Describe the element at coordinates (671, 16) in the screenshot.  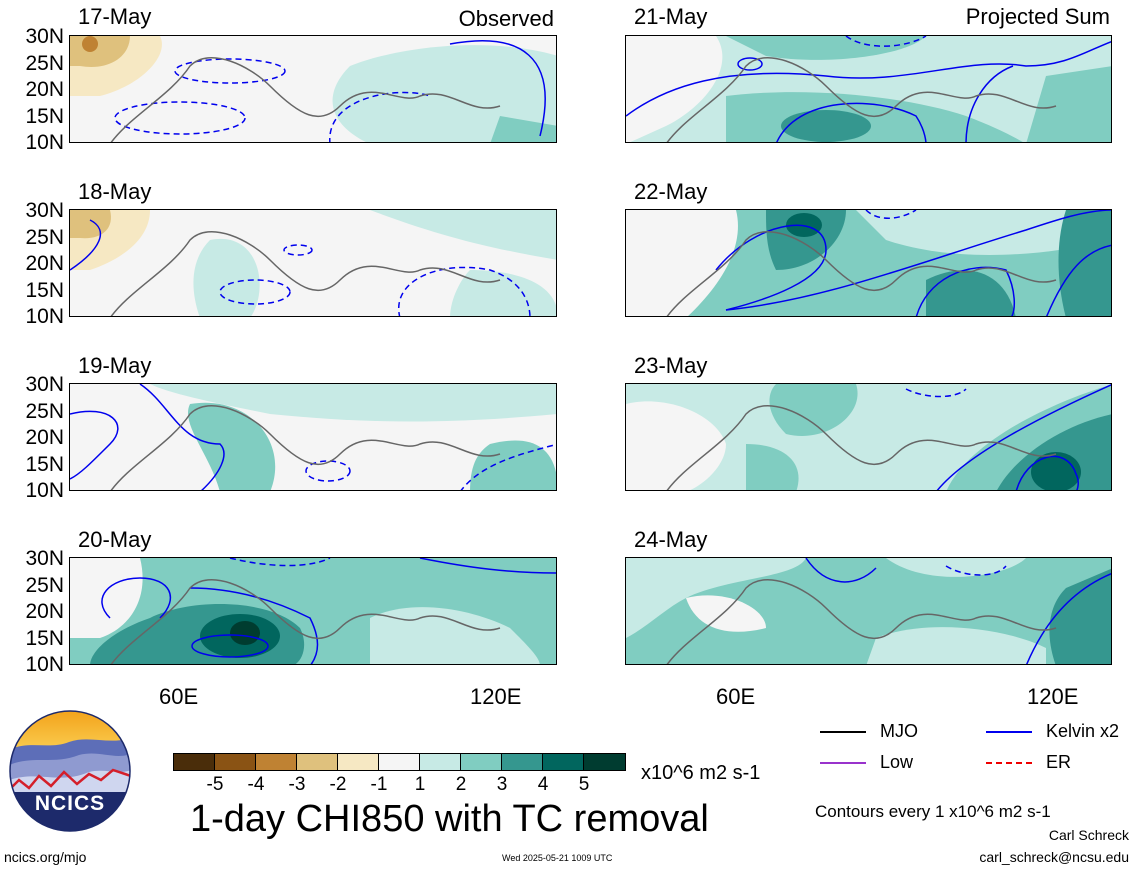
I see `panel-date-21-may: 21-May` at that location.